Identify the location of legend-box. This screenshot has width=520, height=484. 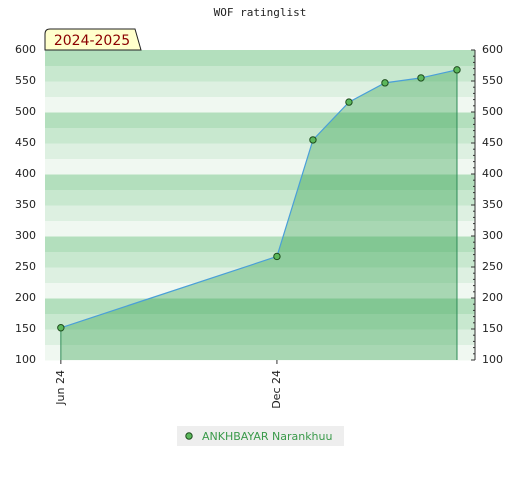
(260, 436).